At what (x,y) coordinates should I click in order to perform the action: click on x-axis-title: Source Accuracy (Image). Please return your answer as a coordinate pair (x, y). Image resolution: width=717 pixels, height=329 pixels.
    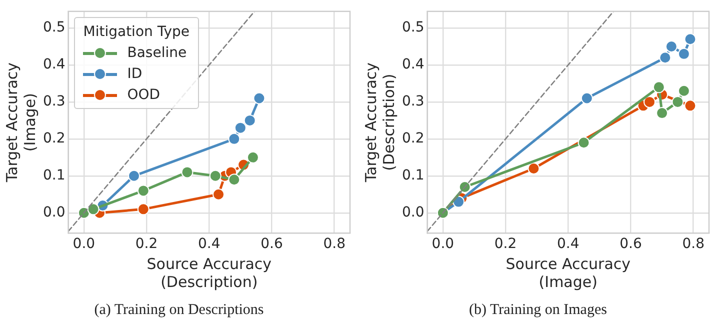
    Looking at the image, I should click on (568, 272).